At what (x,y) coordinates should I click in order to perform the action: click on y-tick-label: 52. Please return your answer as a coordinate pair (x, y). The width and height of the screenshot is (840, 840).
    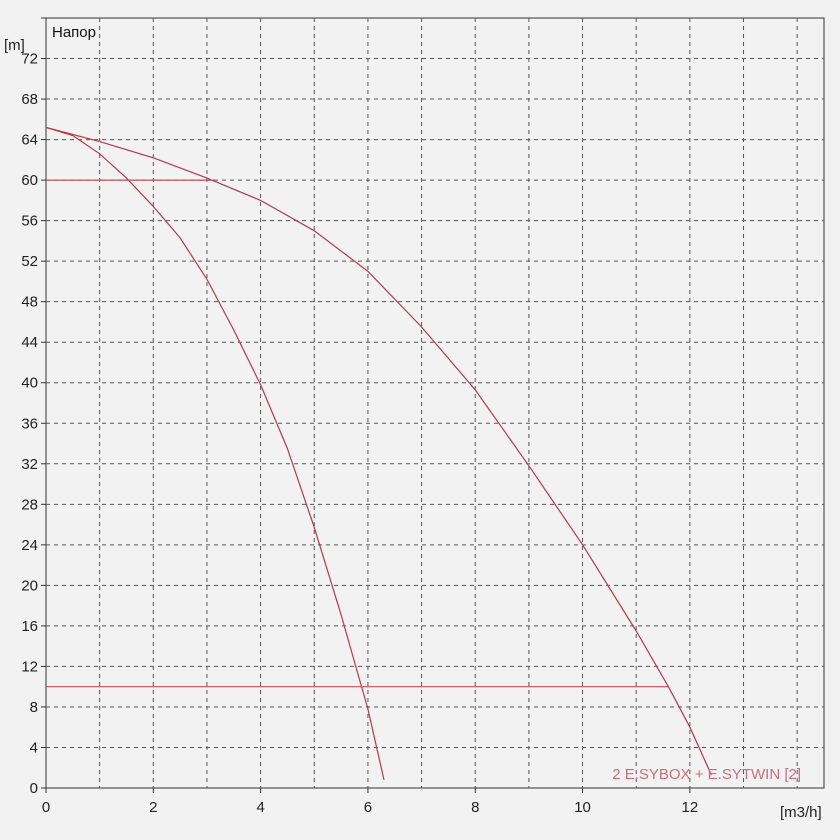
    Looking at the image, I should click on (29, 261).